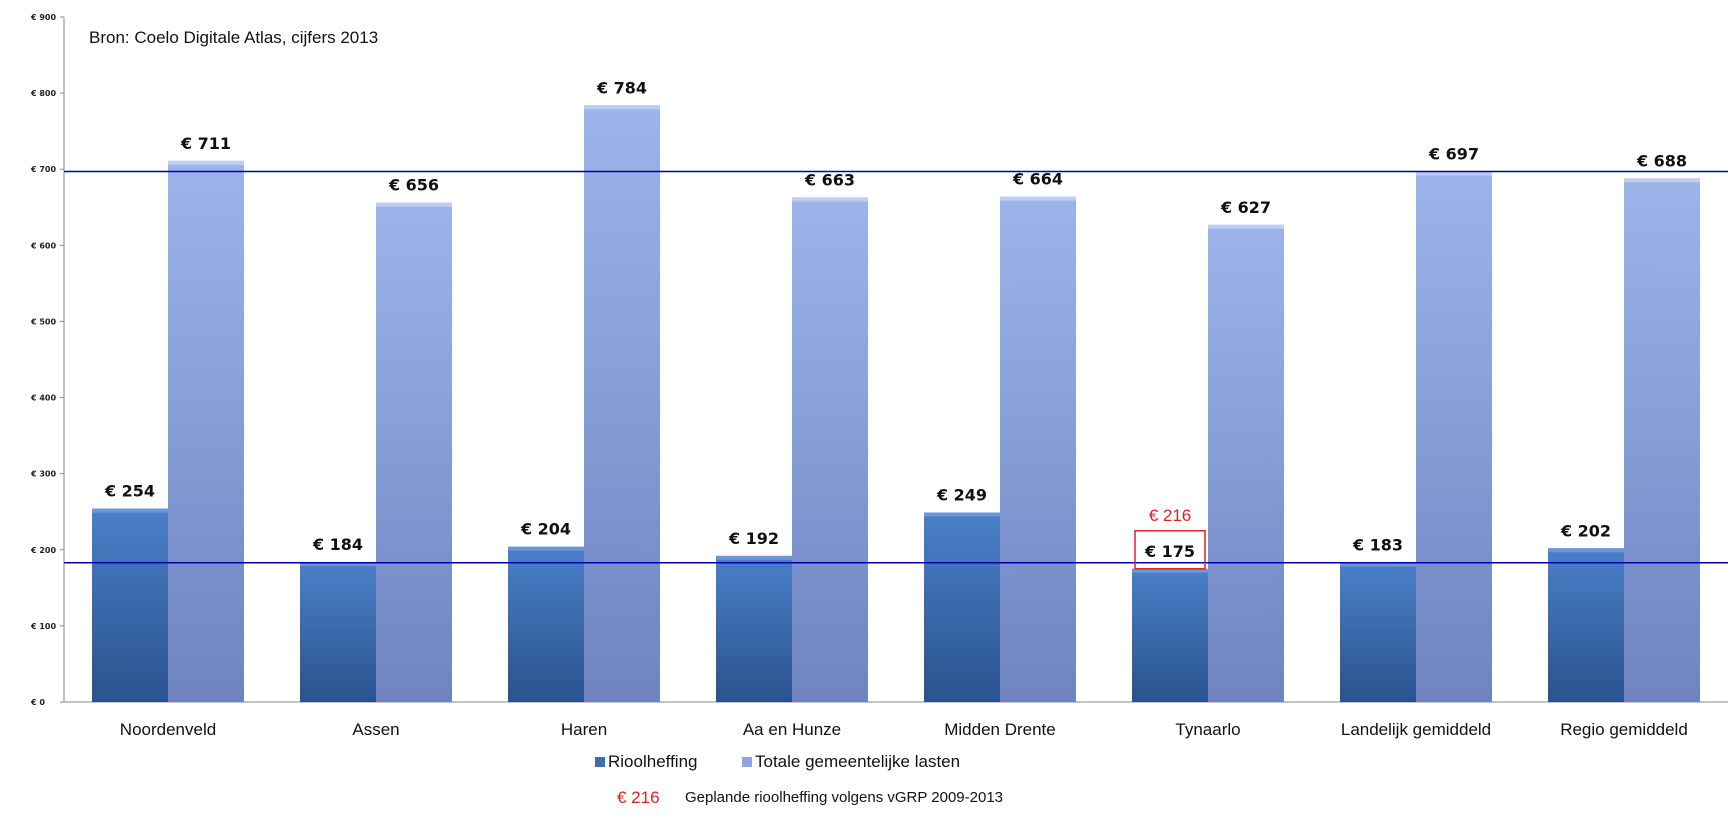 This screenshot has height=830, width=1731. What do you see at coordinates (43, 626) in the screenshot?
I see `y-tick-label: € 100` at bounding box center [43, 626].